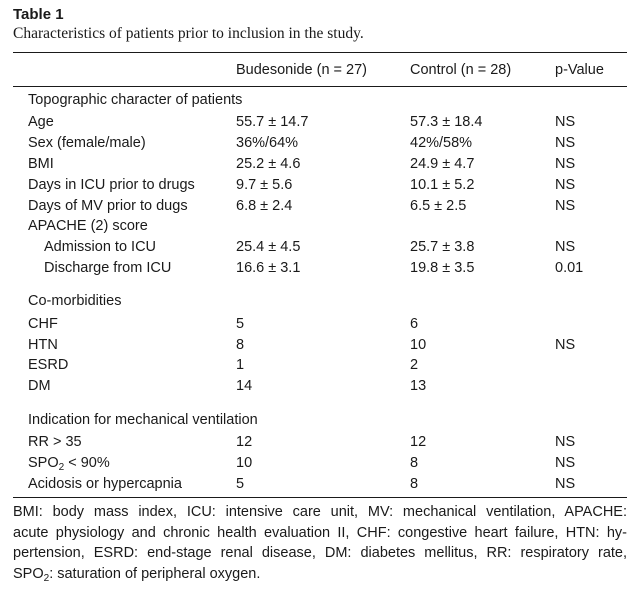  Describe the element at coordinates (418, 345) in the screenshot. I see `cell-control: 10` at that location.